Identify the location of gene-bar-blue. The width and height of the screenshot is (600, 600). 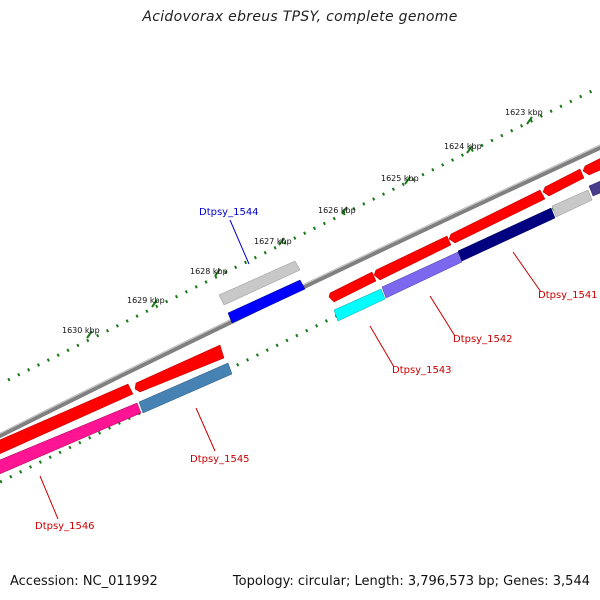
(266, 301).